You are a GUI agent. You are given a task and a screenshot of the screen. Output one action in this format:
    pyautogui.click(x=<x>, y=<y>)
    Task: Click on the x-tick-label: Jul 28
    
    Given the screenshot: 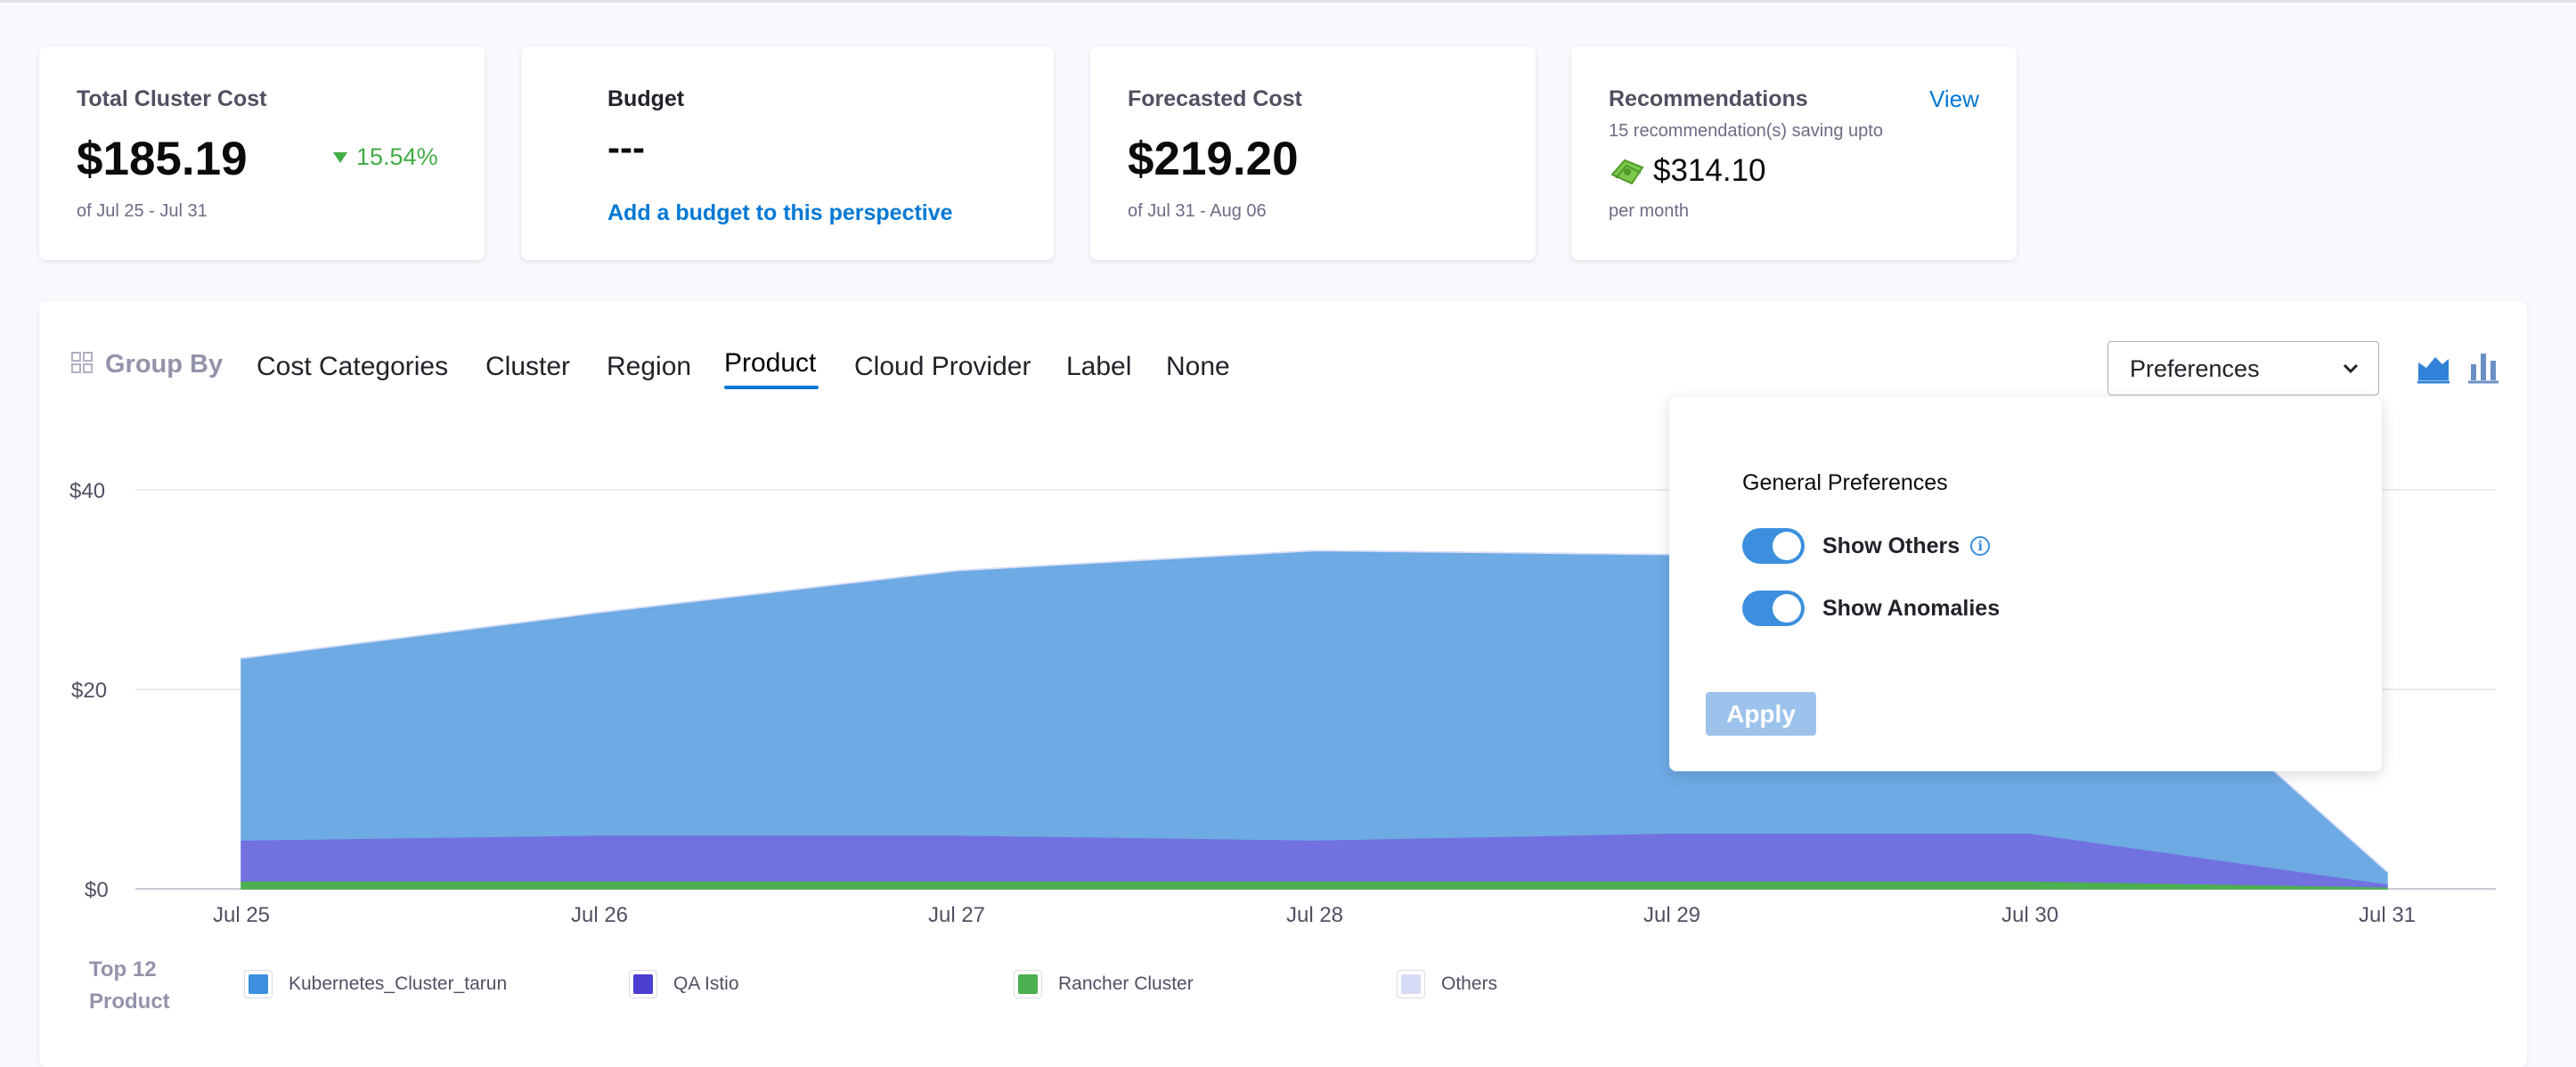 What is the action you would take?
    pyautogui.click(x=1315, y=915)
    